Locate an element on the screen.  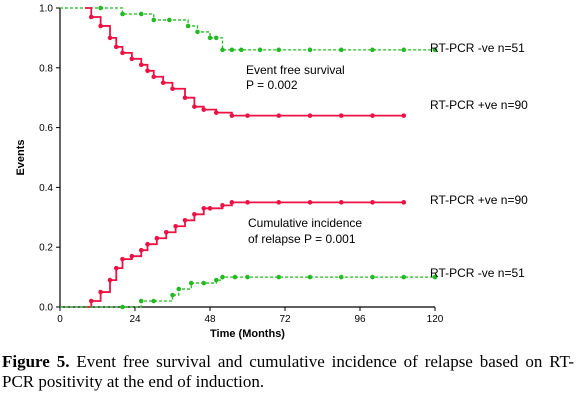
x-tick-label: 24 is located at coordinates (135, 319).